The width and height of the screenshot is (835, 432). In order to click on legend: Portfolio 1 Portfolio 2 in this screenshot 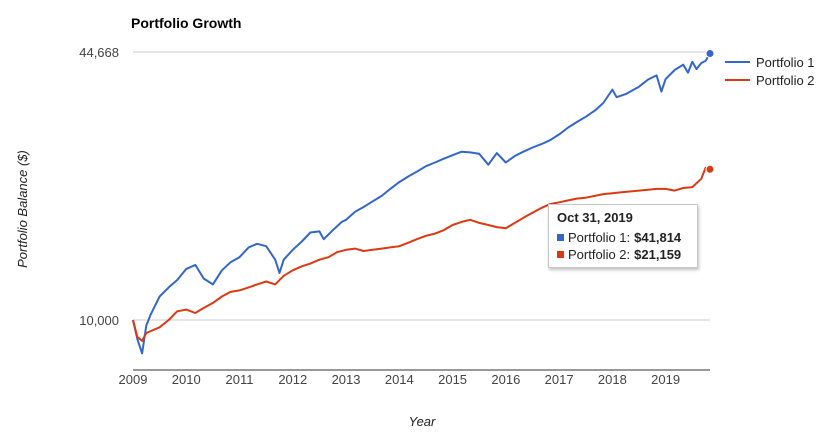, I will do `click(770, 71)`.